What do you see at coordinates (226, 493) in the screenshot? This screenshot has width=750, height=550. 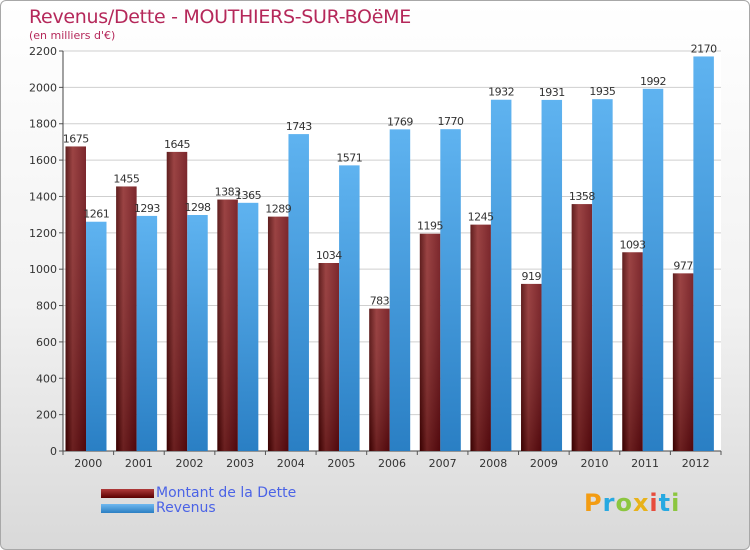 I see `legend-label-dette: Montant de la Dette` at bounding box center [226, 493].